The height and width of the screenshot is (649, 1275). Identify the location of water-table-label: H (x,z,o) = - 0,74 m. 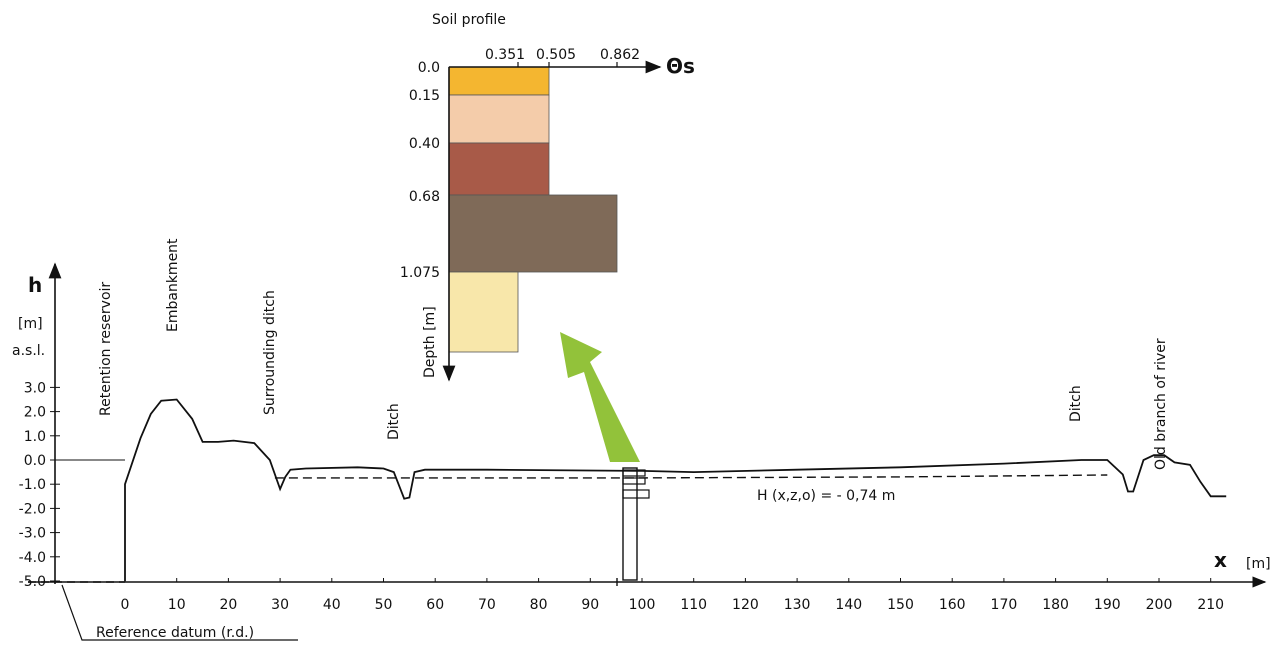
(826, 496).